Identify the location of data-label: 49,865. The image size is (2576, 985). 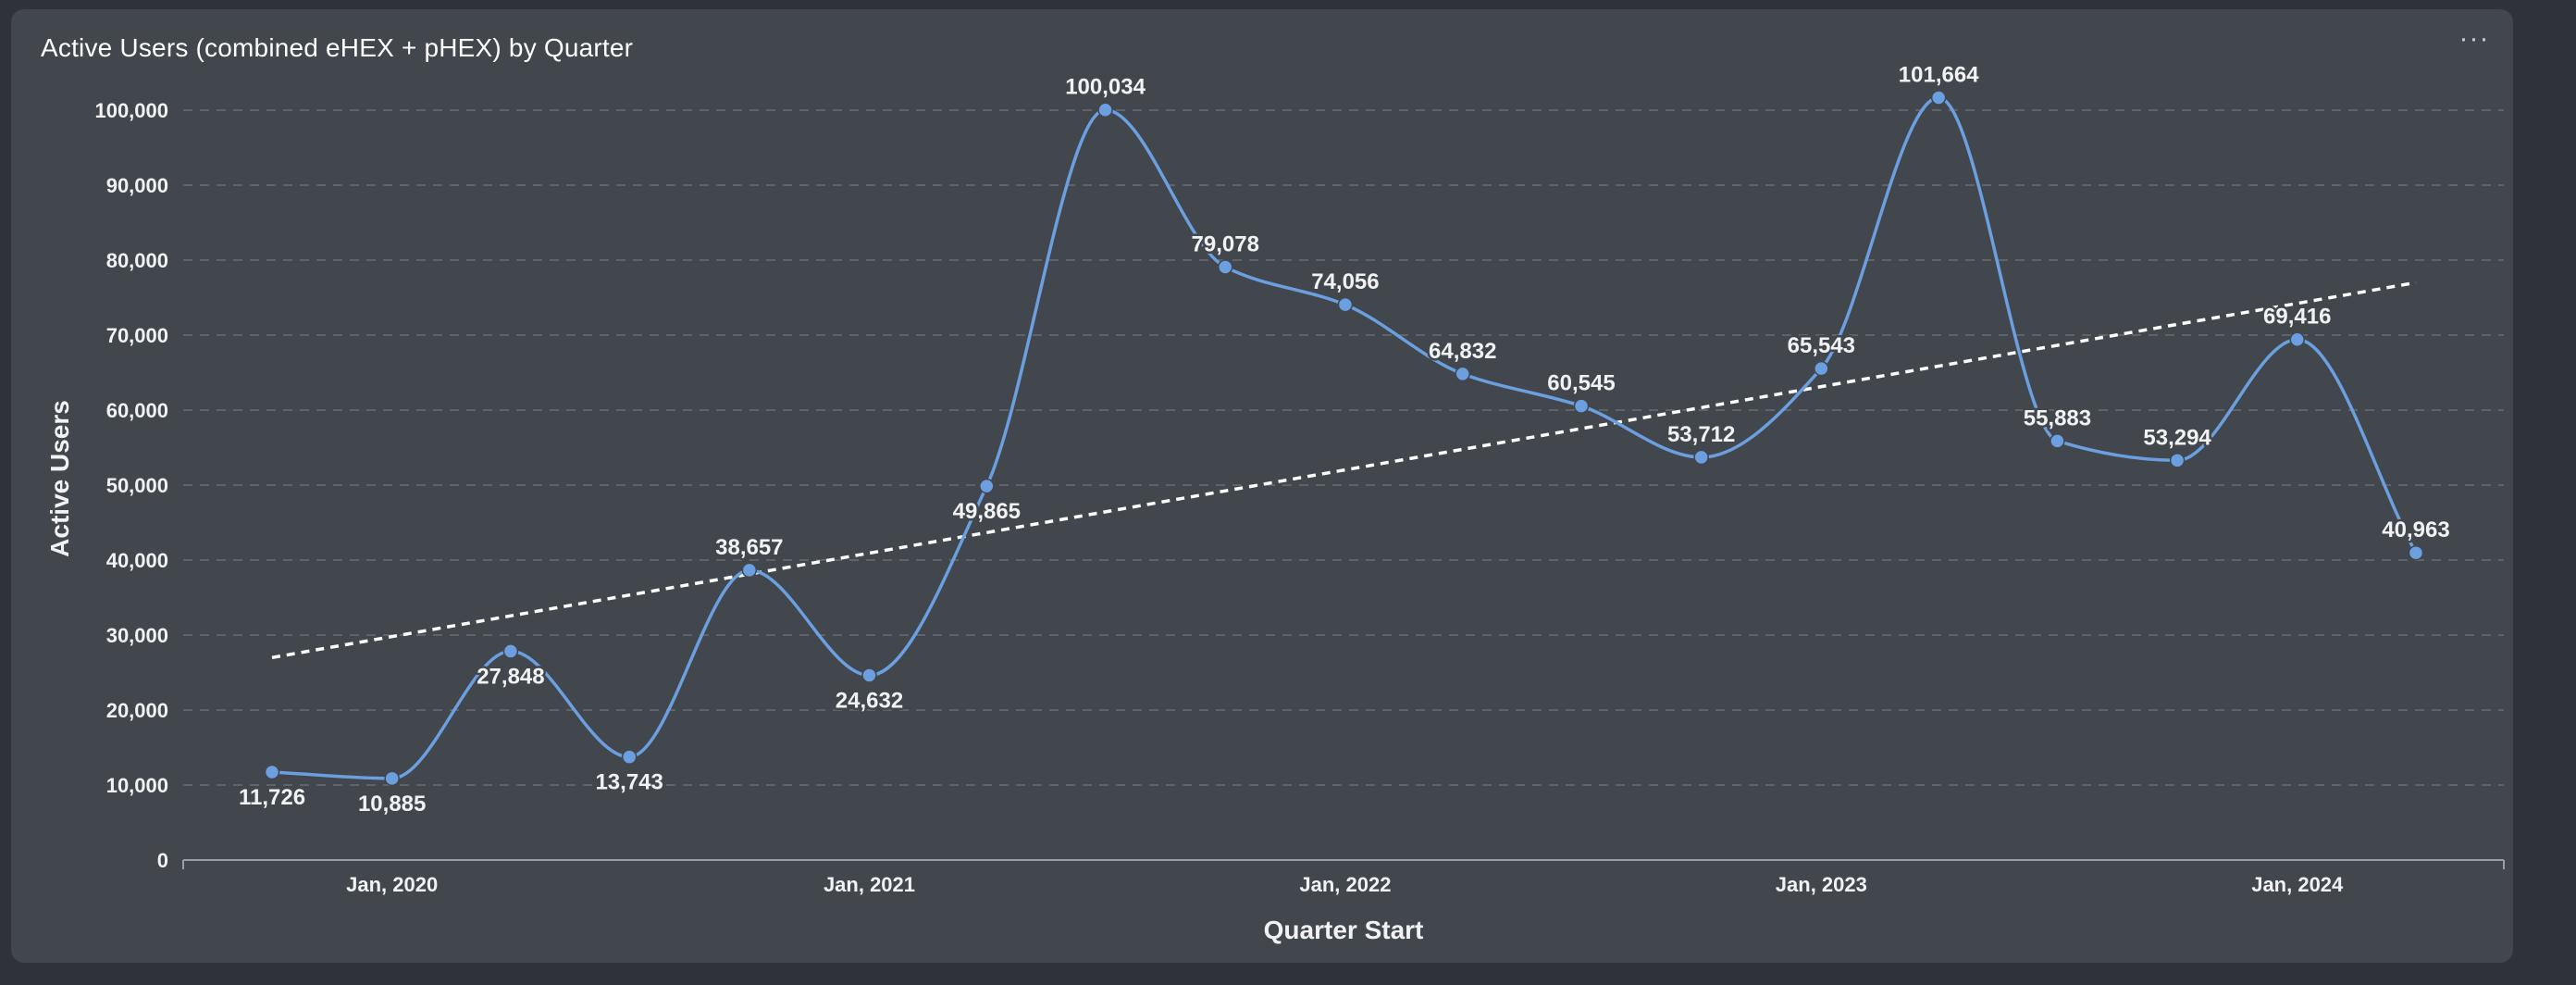
(987, 511).